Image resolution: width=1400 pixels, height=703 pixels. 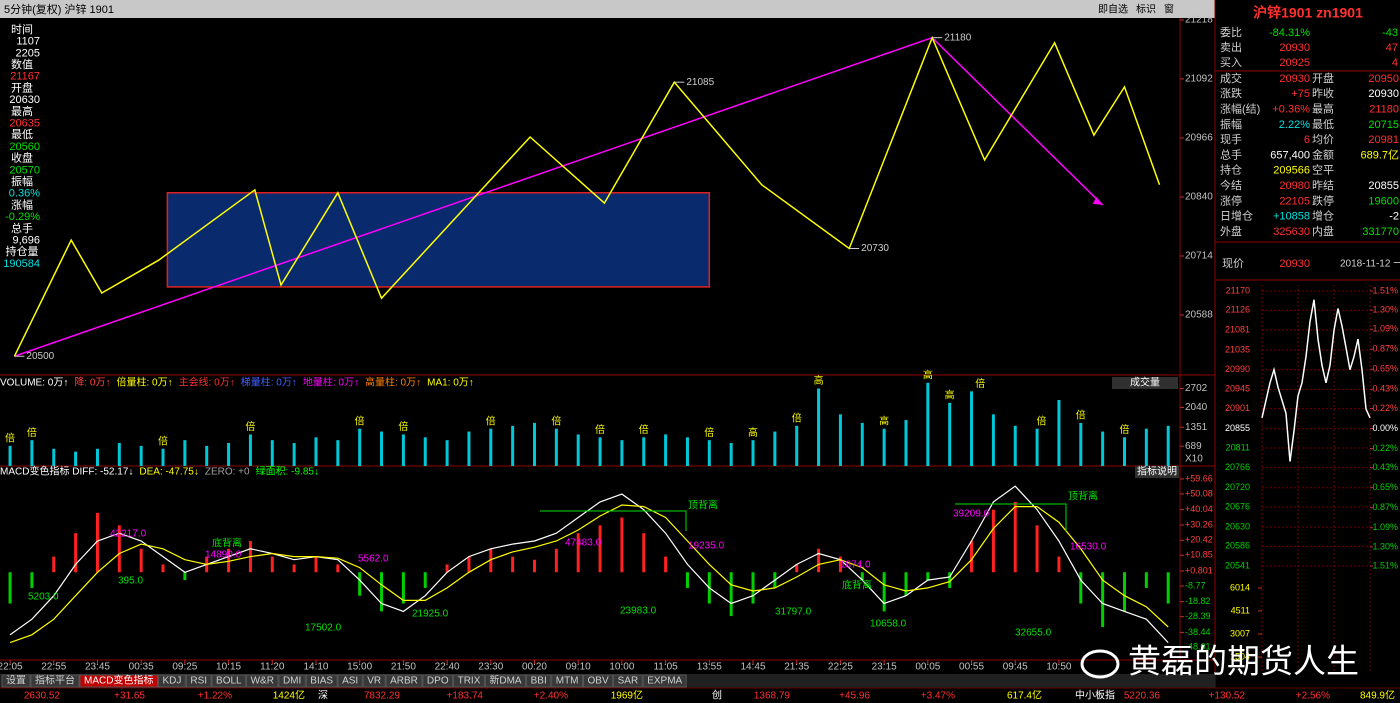 I want to click on legend-item: 绿面积: -9.85↓, so click(x=287, y=471).